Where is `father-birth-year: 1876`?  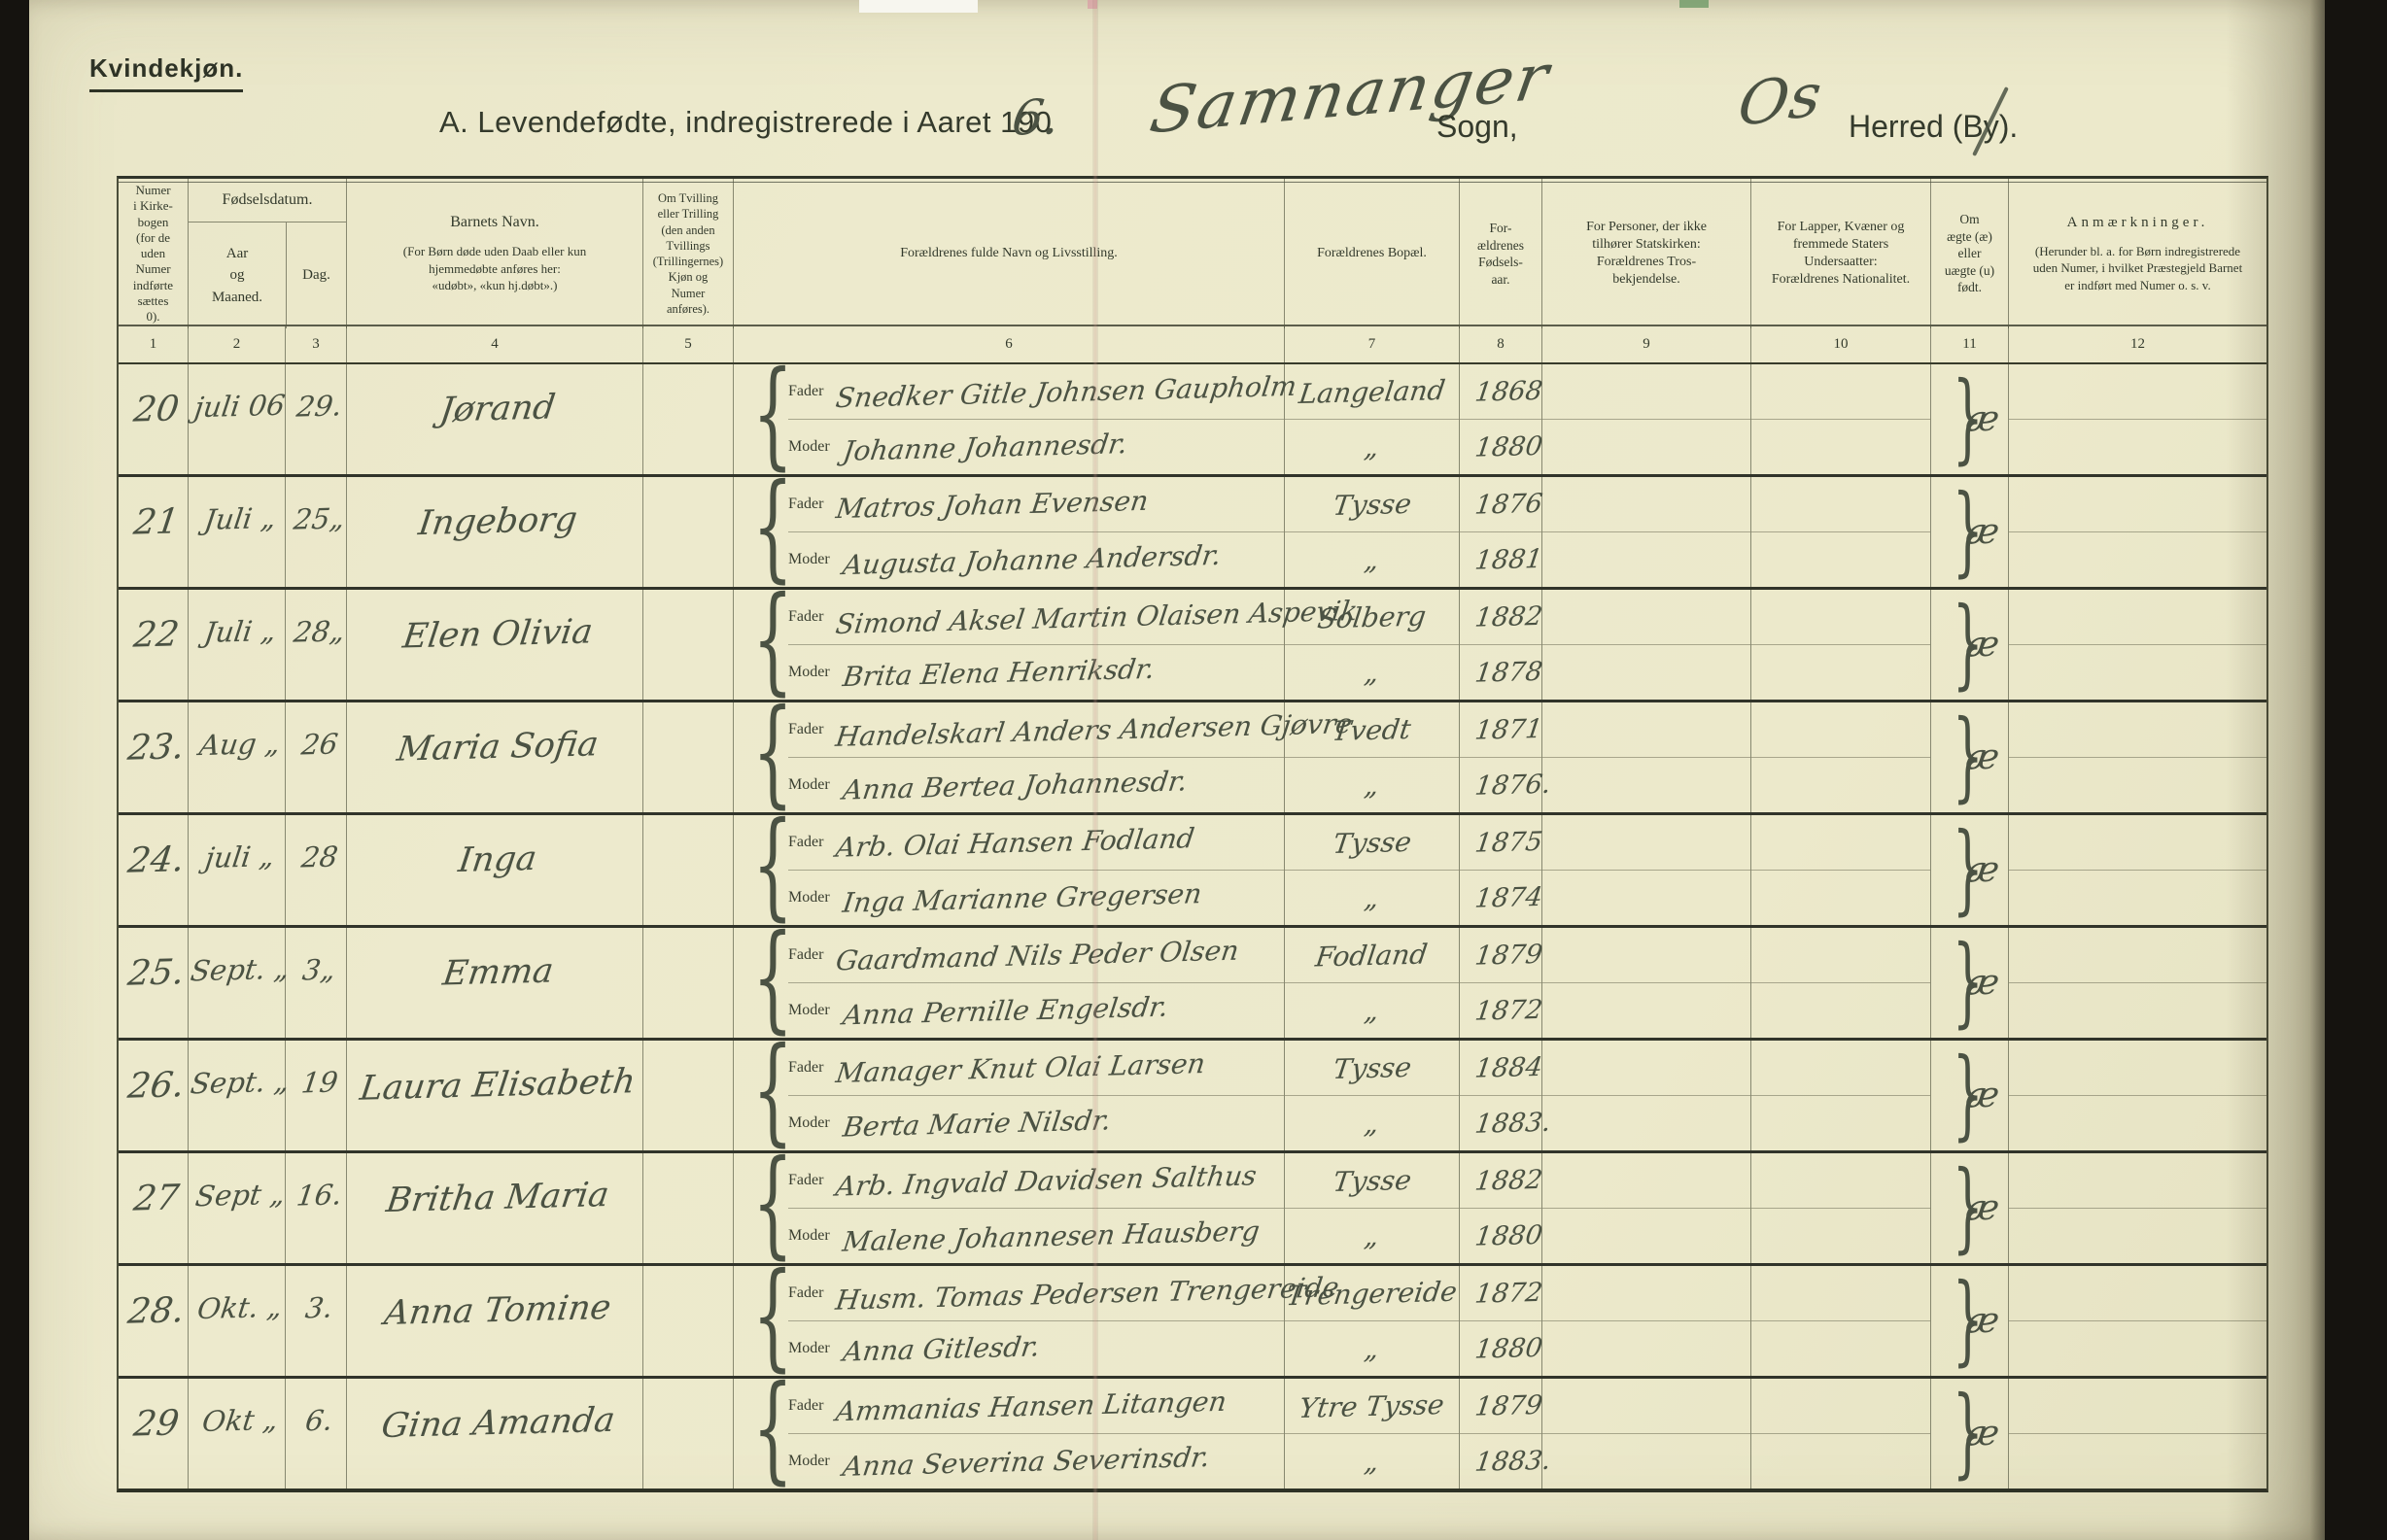 father-birth-year: 1876 is located at coordinates (1508, 505).